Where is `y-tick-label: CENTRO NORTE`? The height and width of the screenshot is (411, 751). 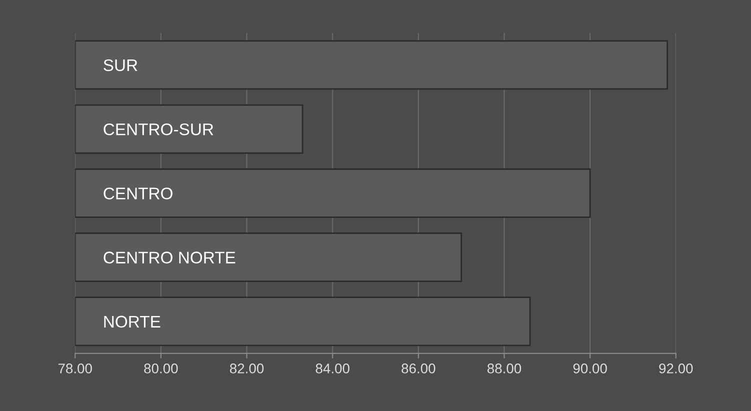
y-tick-label: CENTRO NORTE is located at coordinates (170, 258).